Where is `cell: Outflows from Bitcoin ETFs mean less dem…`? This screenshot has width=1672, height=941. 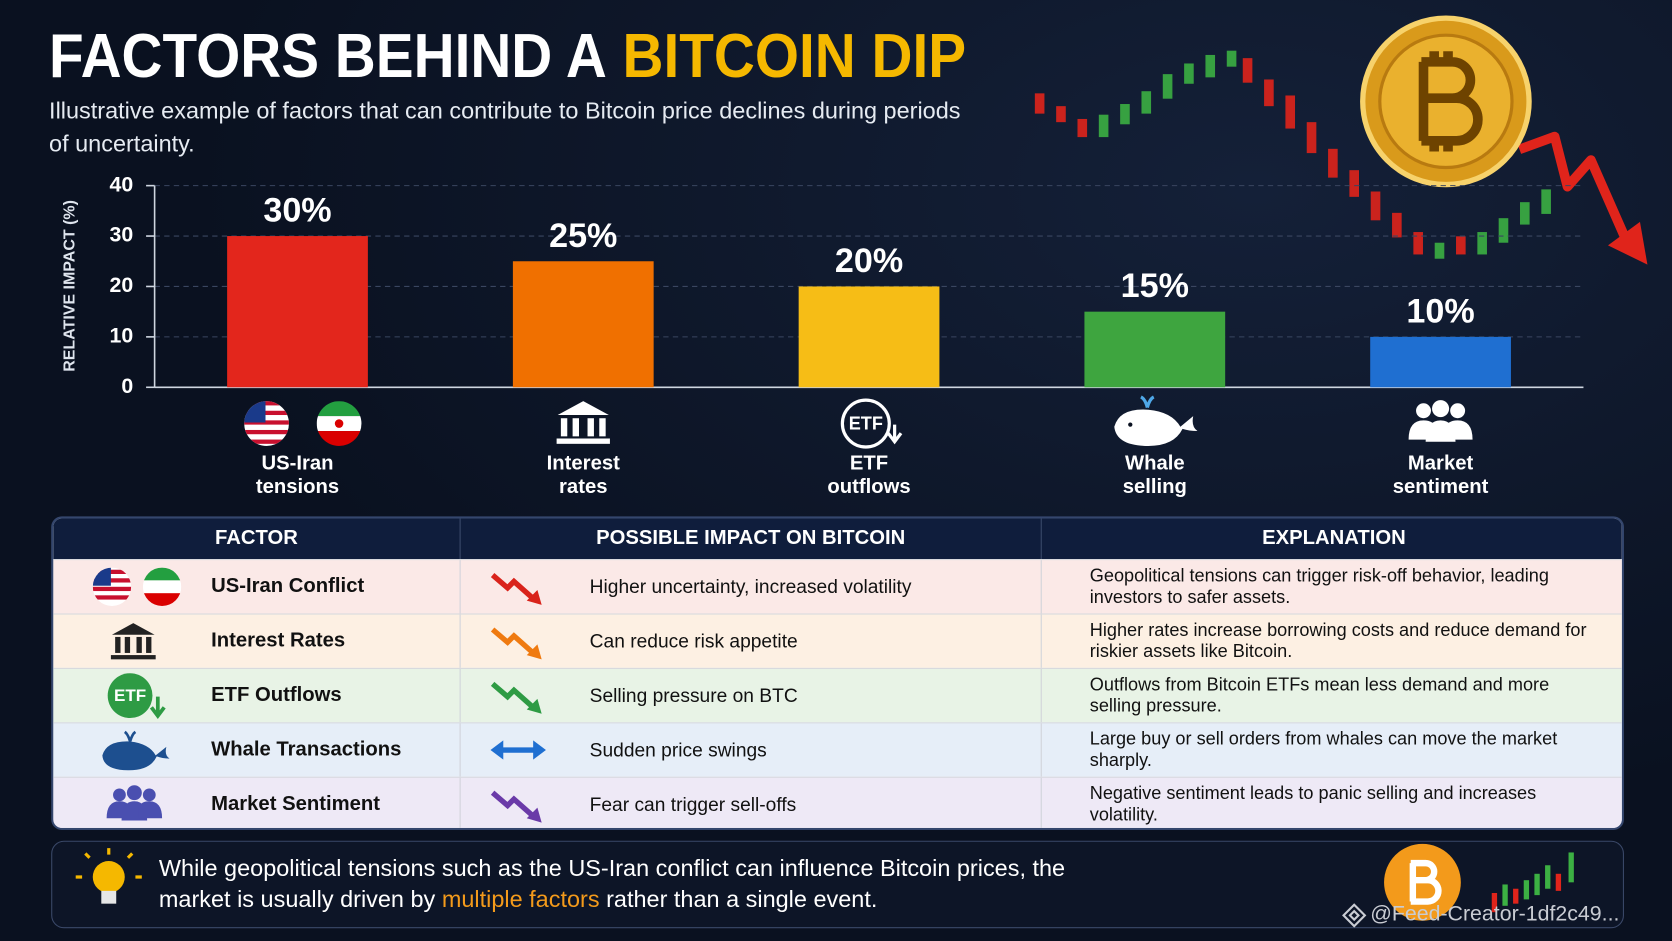 cell: Outflows from Bitcoin ETFs mean less dem… is located at coordinates (1332, 695).